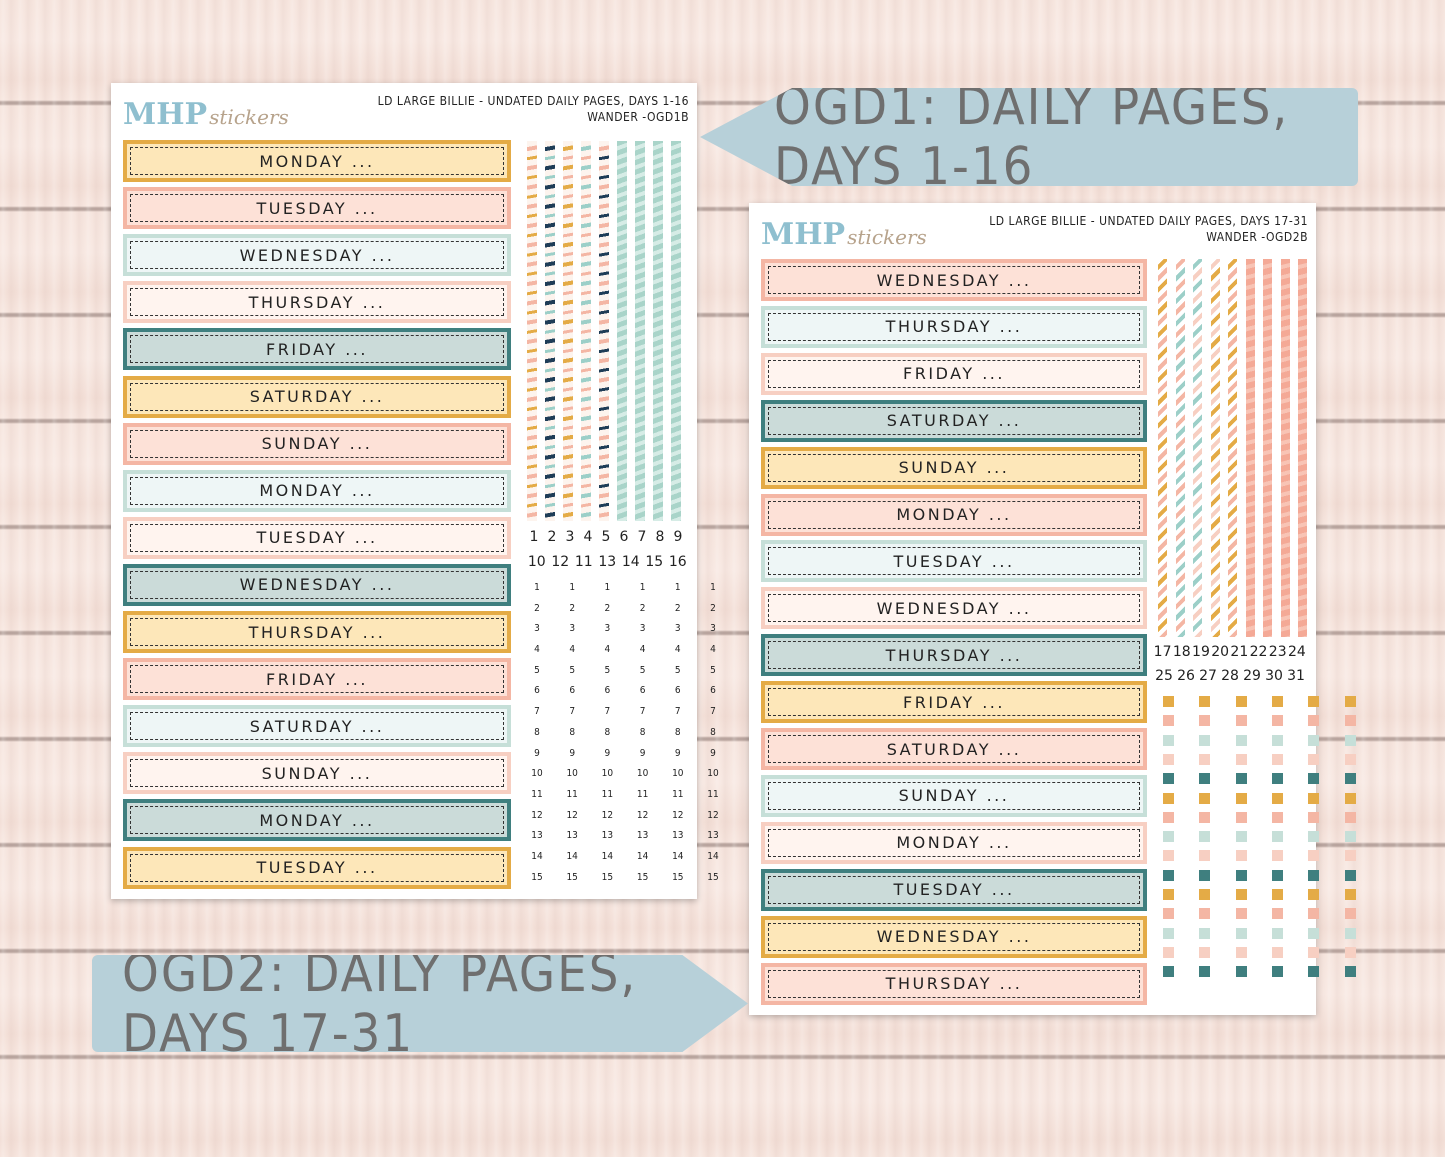 Image resolution: width=1445 pixels, height=1157 pixels. I want to click on count-number: 3, so click(642, 629).